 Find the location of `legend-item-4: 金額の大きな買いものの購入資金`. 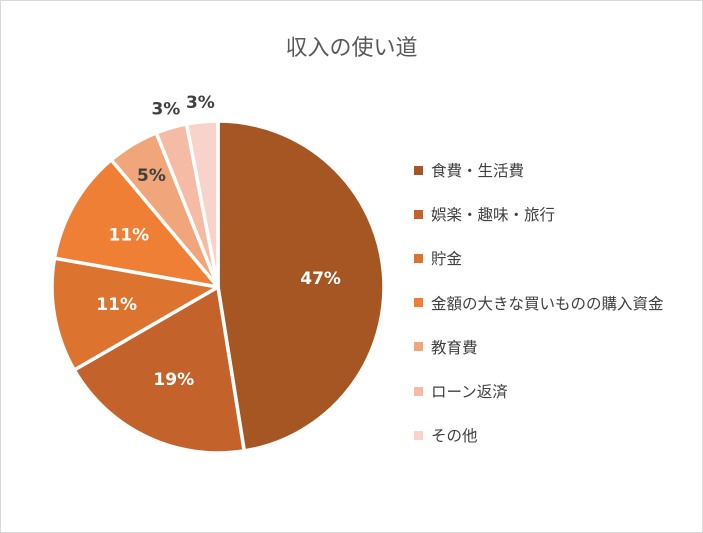

legend-item-4: 金額の大きな買いものの購入資金 is located at coordinates (539, 303).